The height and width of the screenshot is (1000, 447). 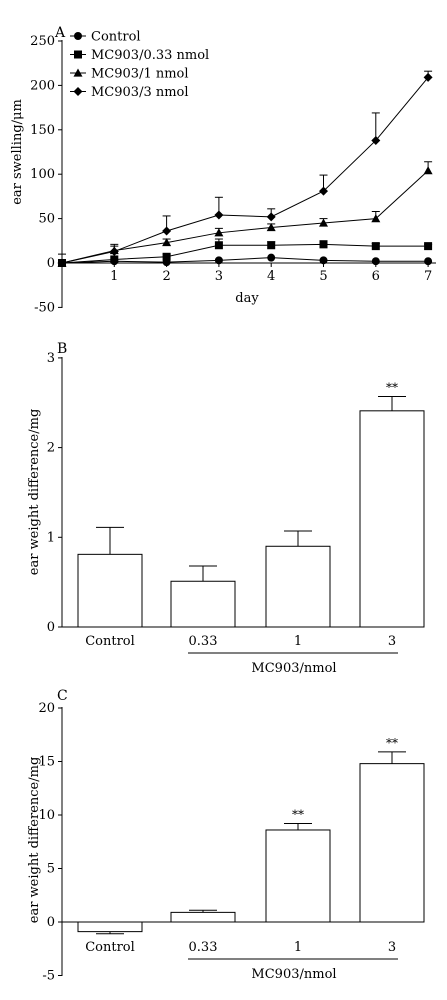 I want to click on y-tick-label: 50, so click(x=46, y=219).